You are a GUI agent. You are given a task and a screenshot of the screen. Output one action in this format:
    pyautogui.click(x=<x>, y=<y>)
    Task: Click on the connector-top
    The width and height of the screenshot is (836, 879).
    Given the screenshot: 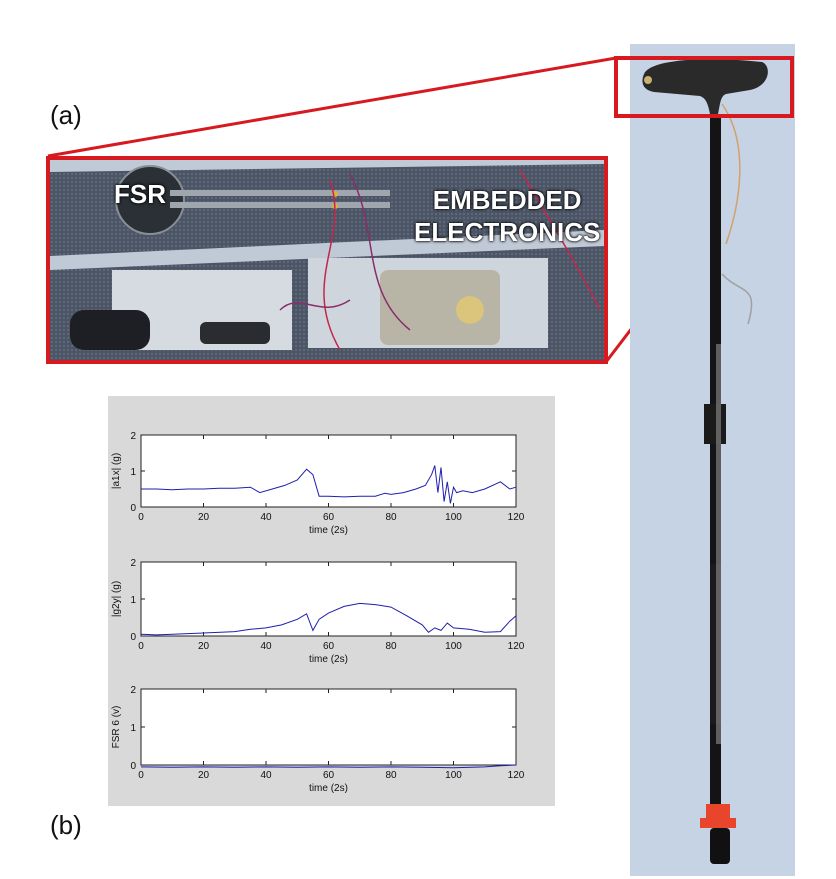 What is the action you would take?
    pyautogui.click(x=332, y=107)
    